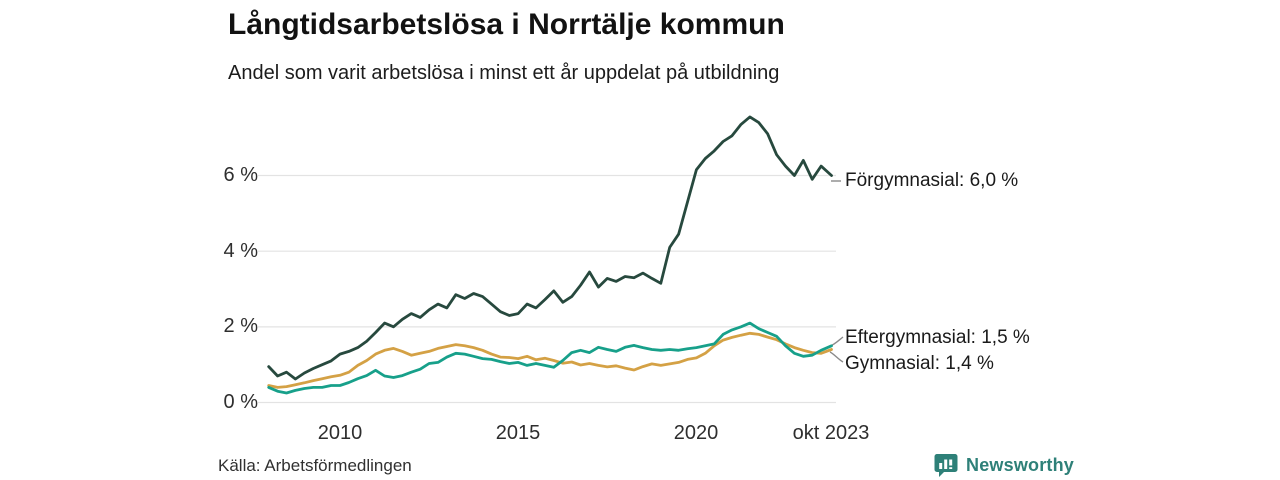 This screenshot has width=1280, height=480. Describe the element at coordinates (340, 433) in the screenshot. I see `x-tick-label-2010: 2010` at that location.